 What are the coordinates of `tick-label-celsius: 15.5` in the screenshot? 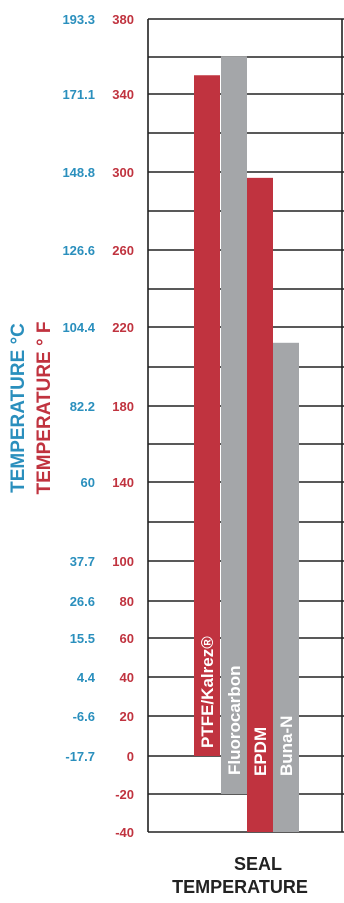 It's located at (82, 638).